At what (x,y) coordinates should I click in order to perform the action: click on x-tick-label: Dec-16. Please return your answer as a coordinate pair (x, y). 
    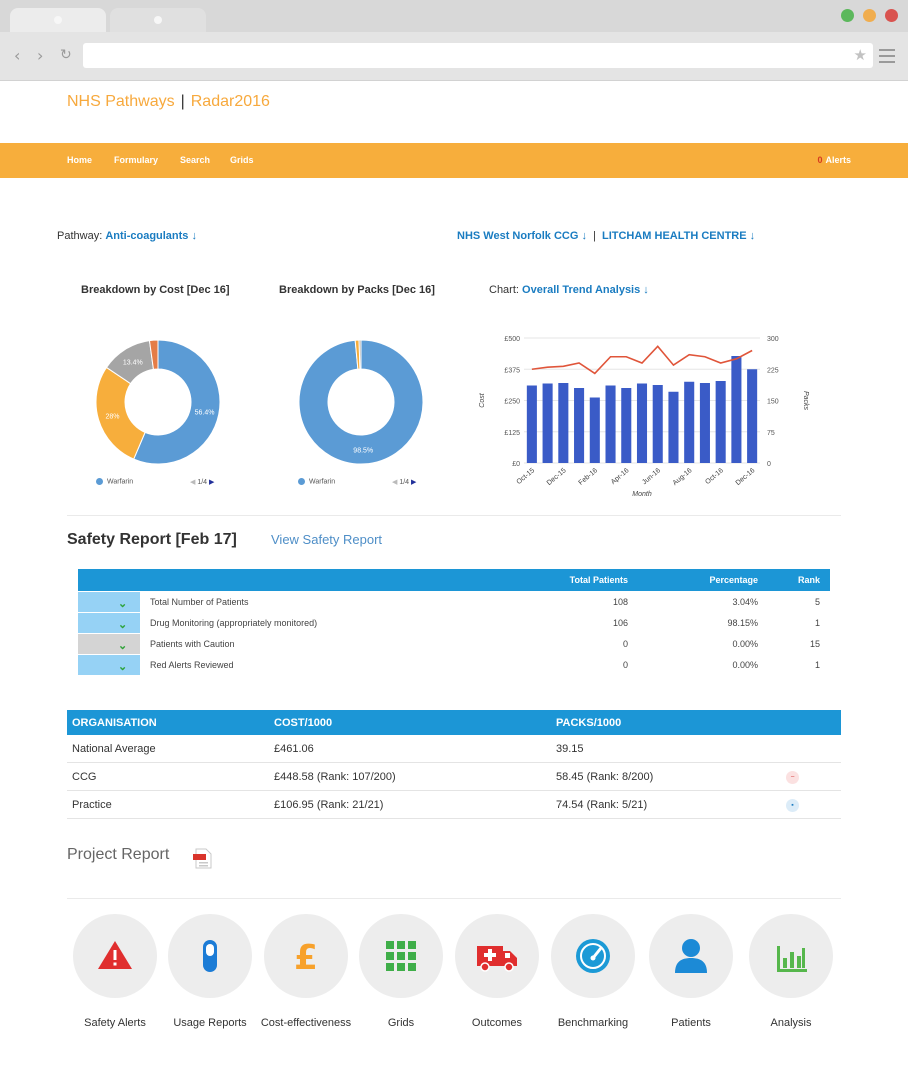
    Looking at the image, I should click on (746, 477).